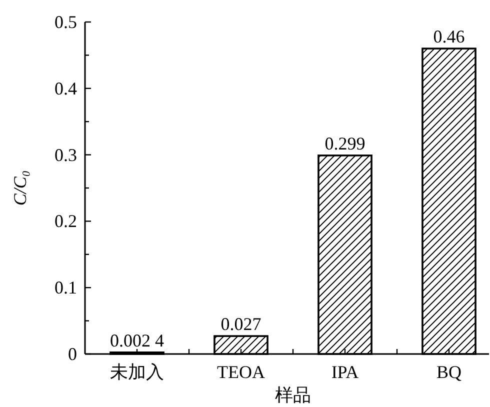  I want to click on y-tick-label: 0, so click(72, 354).